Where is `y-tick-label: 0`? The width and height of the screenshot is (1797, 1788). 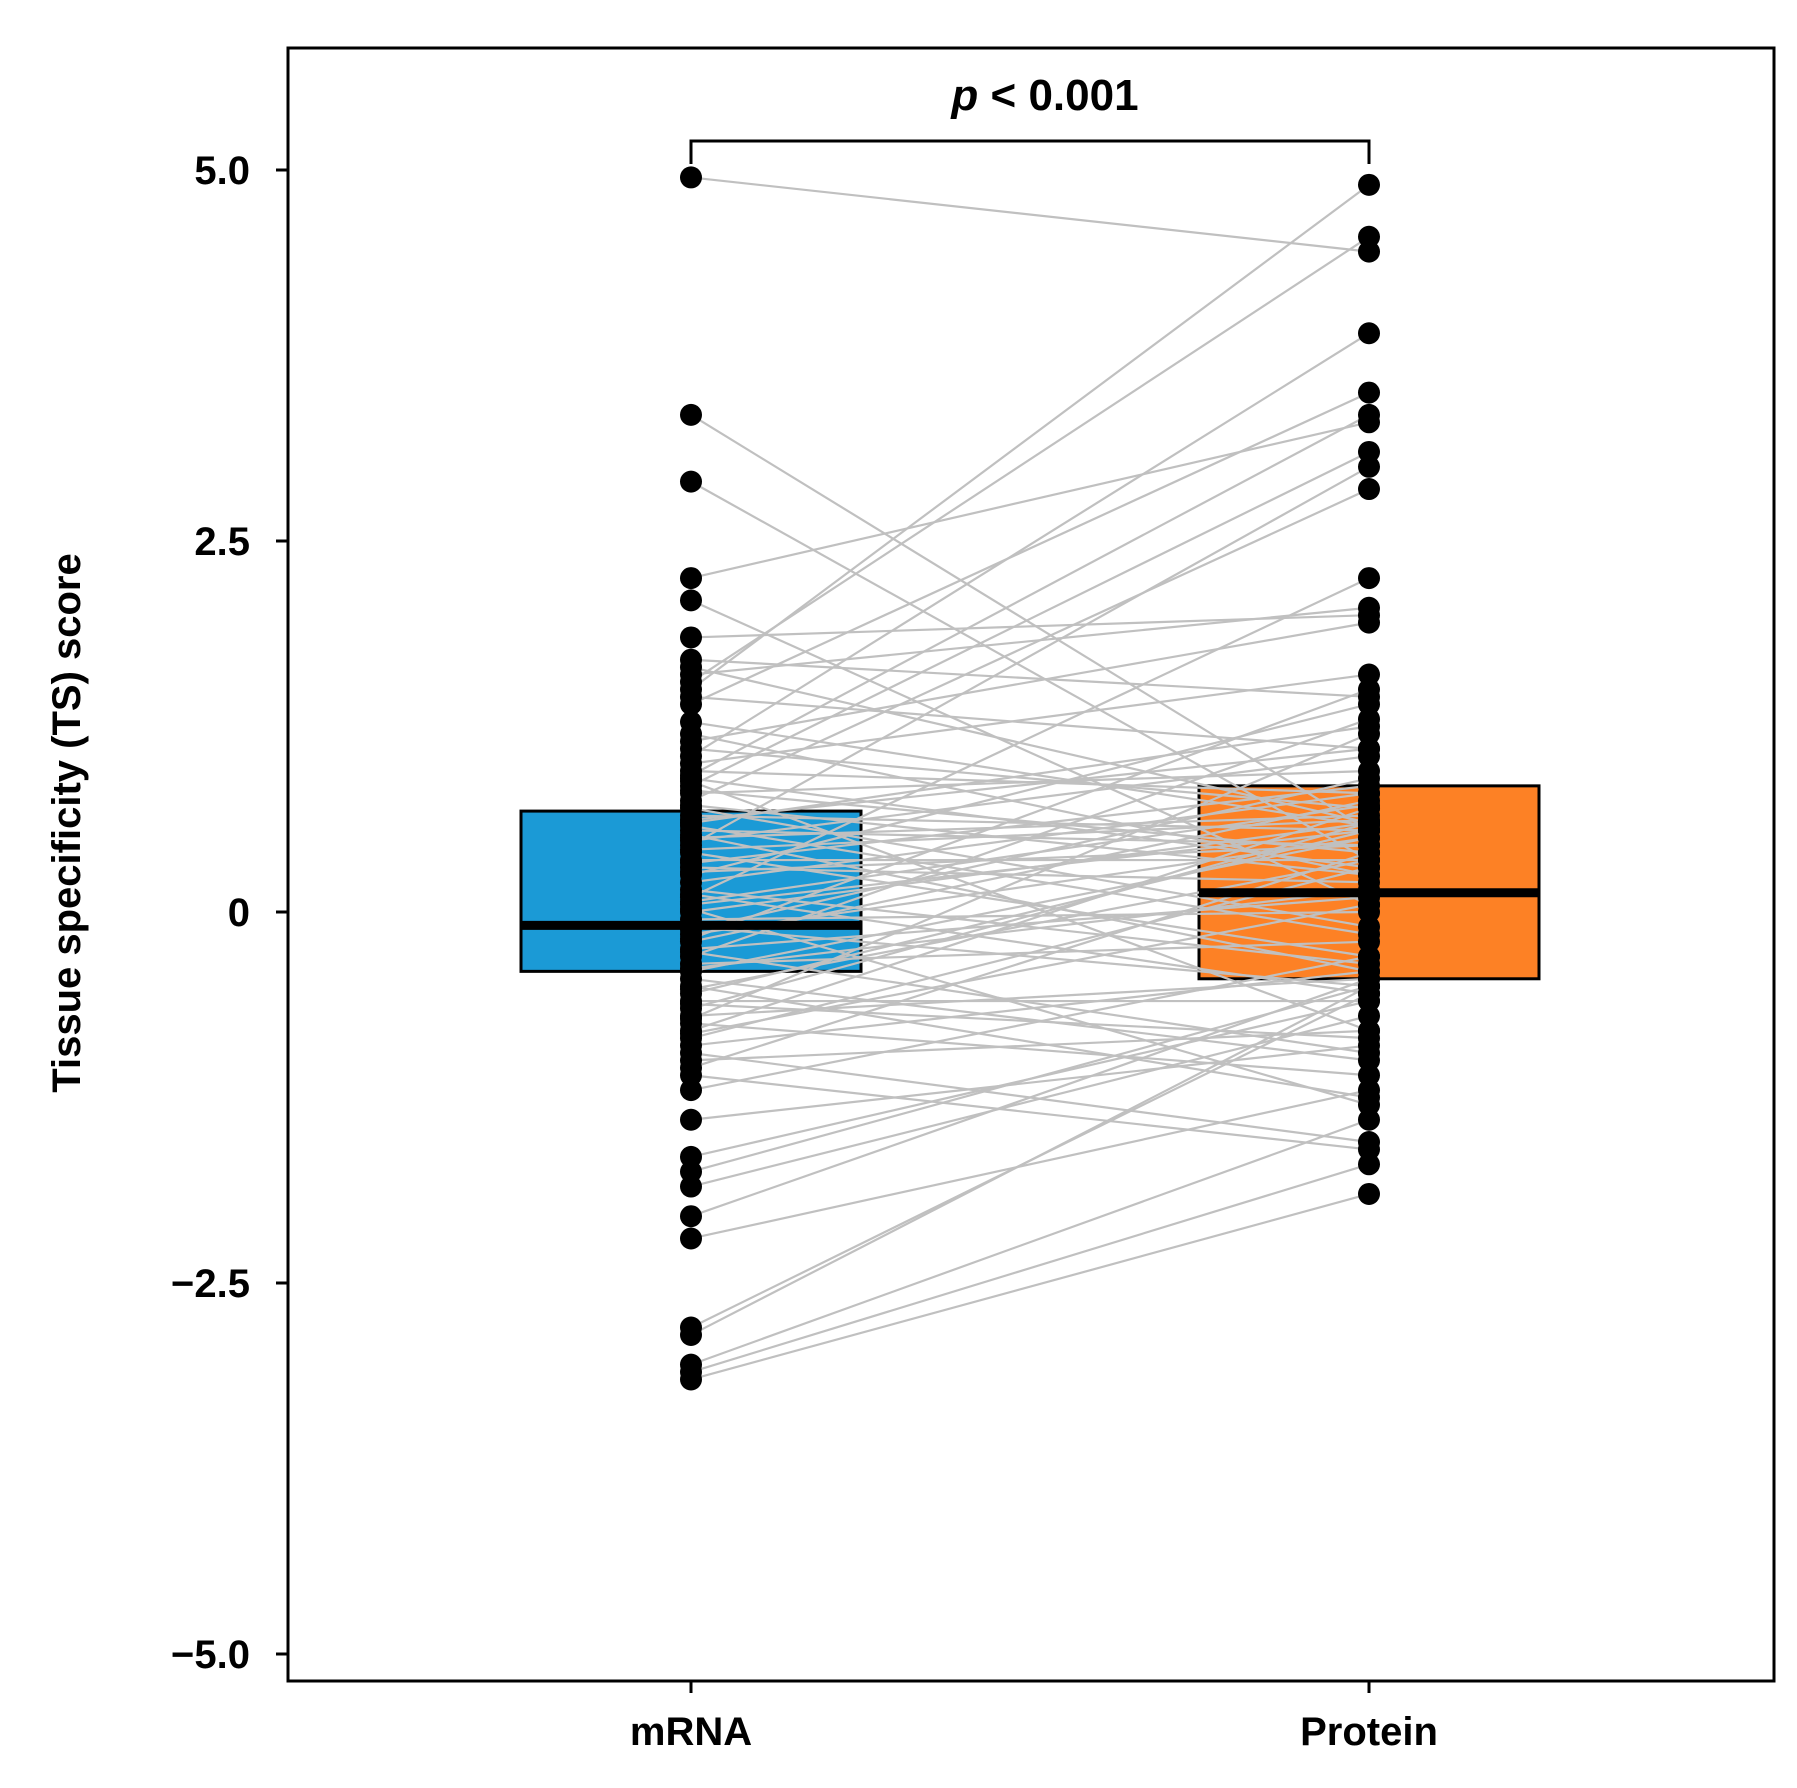
y-tick-label: 0 is located at coordinates (239, 913).